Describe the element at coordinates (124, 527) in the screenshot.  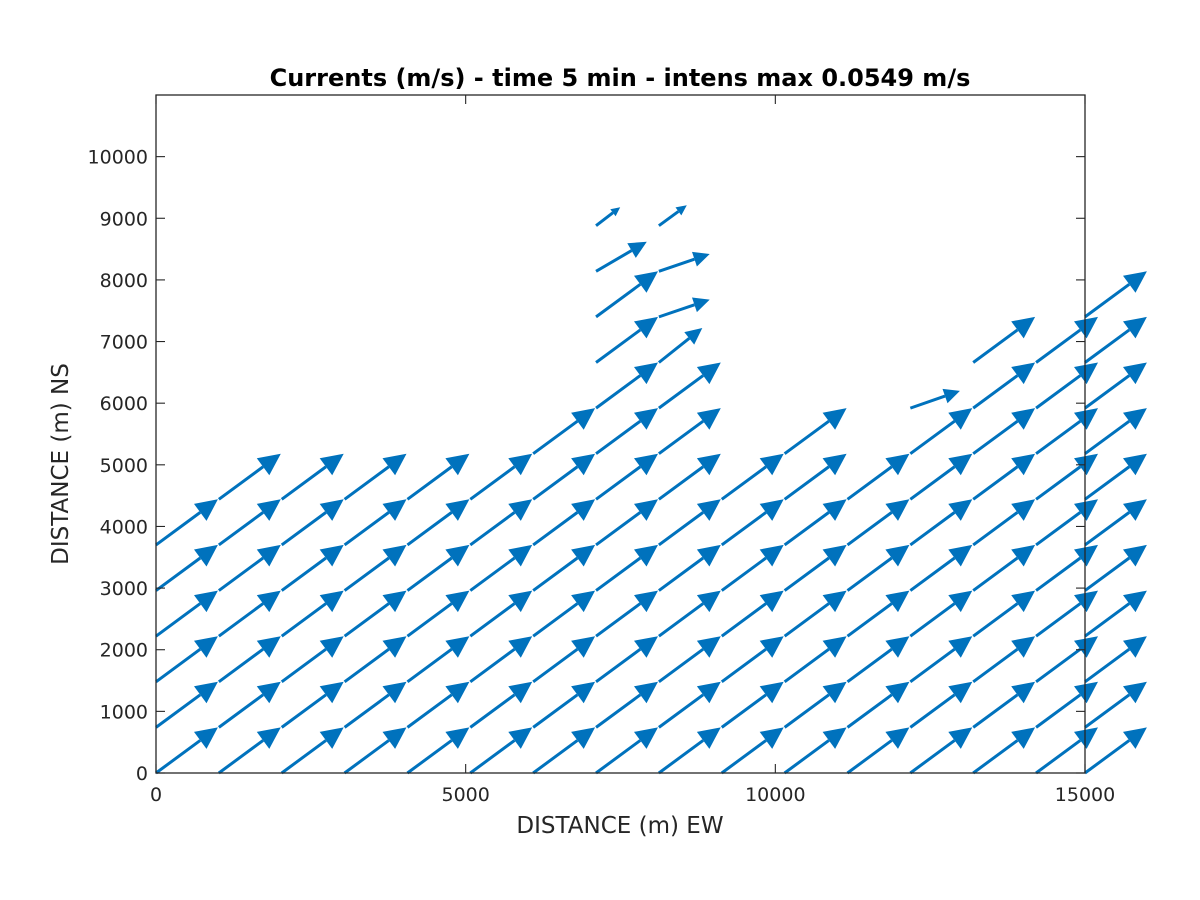
I see `y-tick-label: 4000` at that location.